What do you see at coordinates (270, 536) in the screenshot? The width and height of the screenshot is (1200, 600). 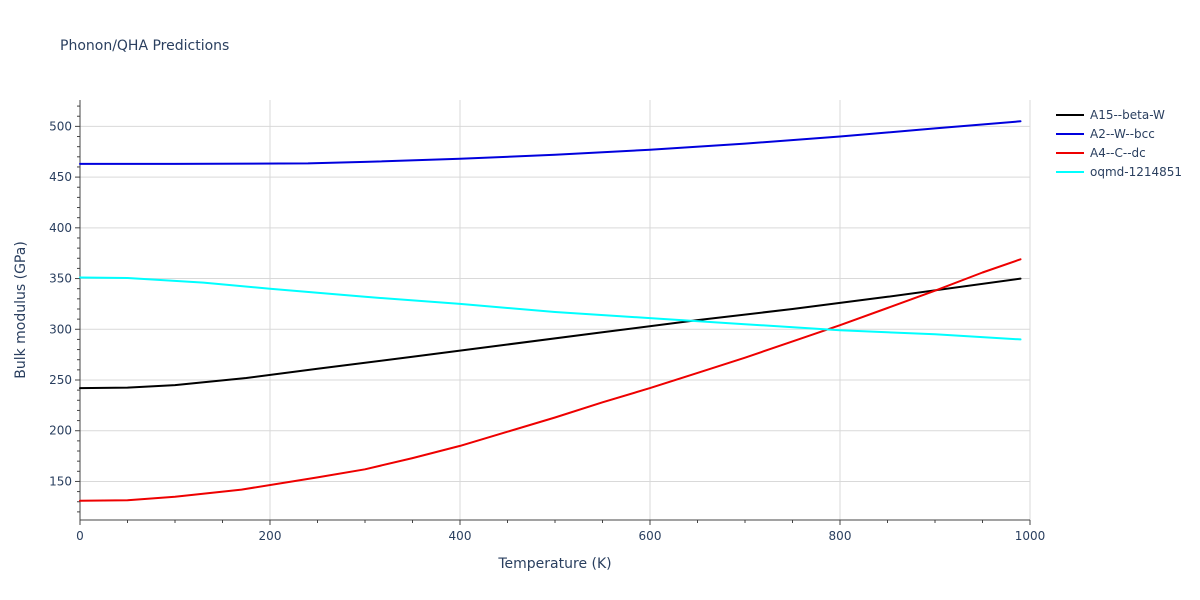 I see `x-tick-label: 200` at bounding box center [270, 536].